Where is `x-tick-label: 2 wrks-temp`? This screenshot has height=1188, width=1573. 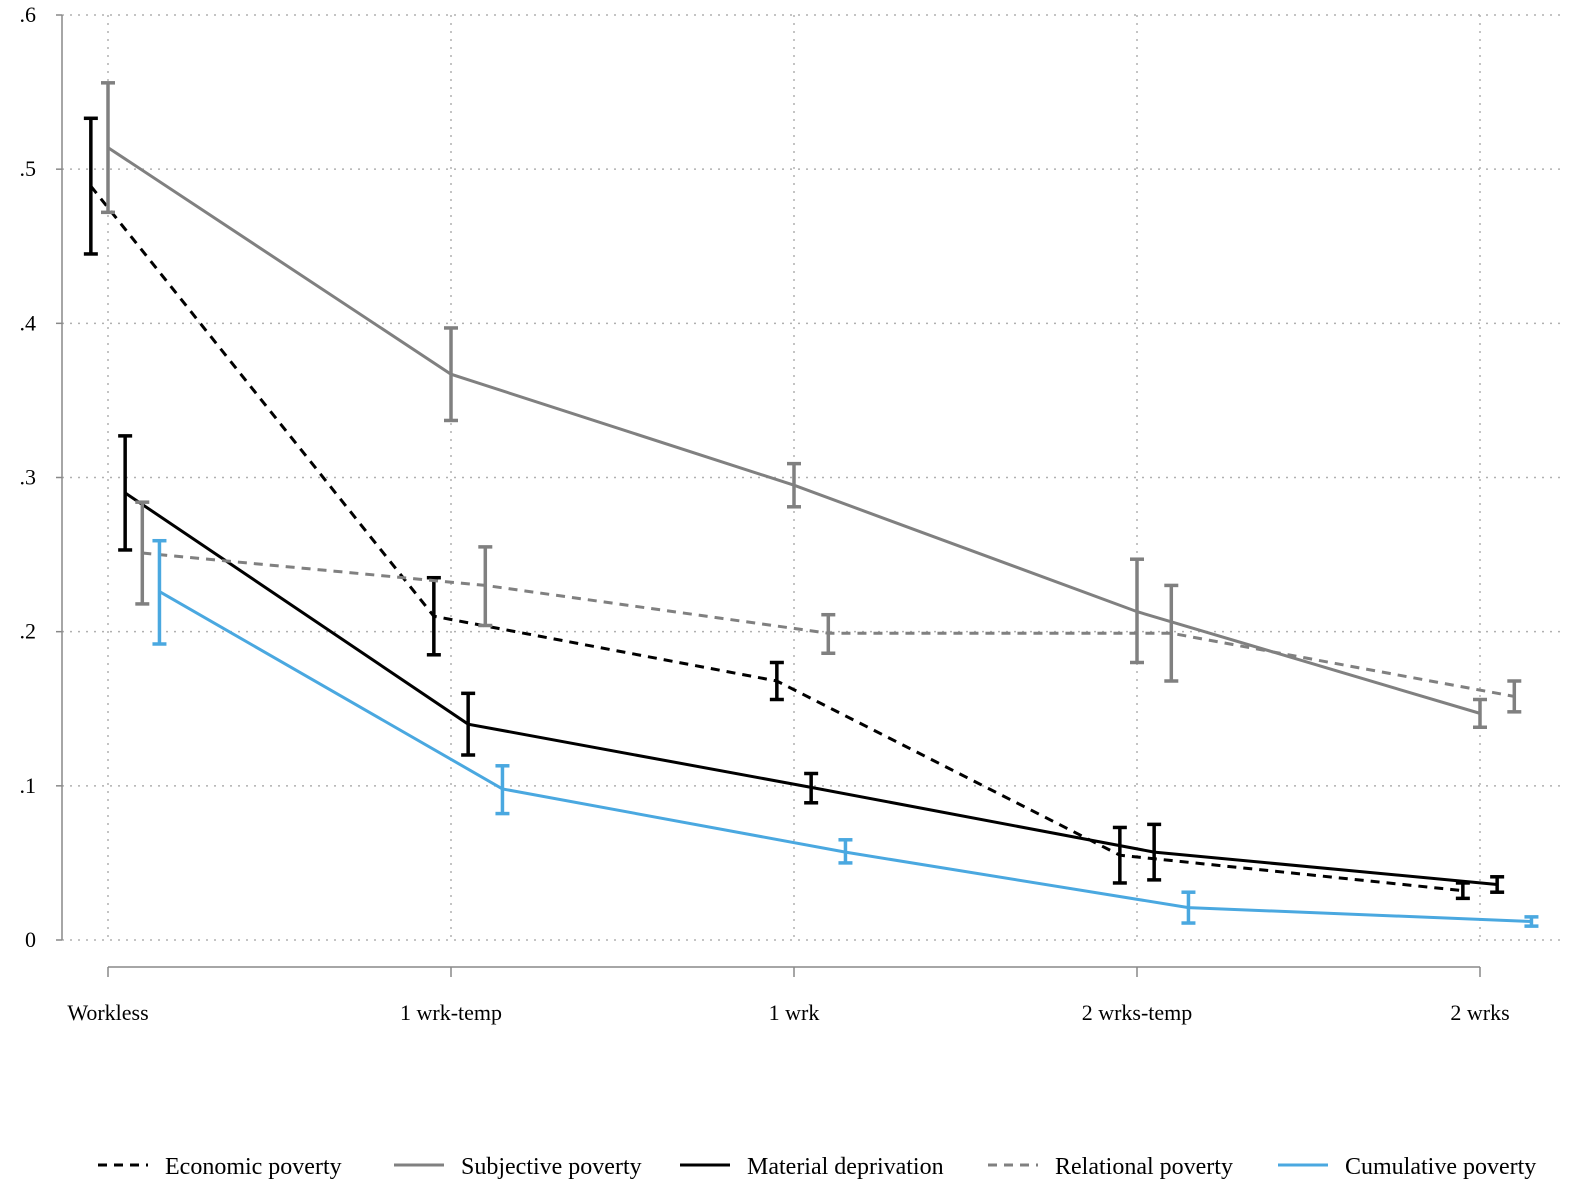 x-tick-label: 2 wrks-temp is located at coordinates (1137, 1012).